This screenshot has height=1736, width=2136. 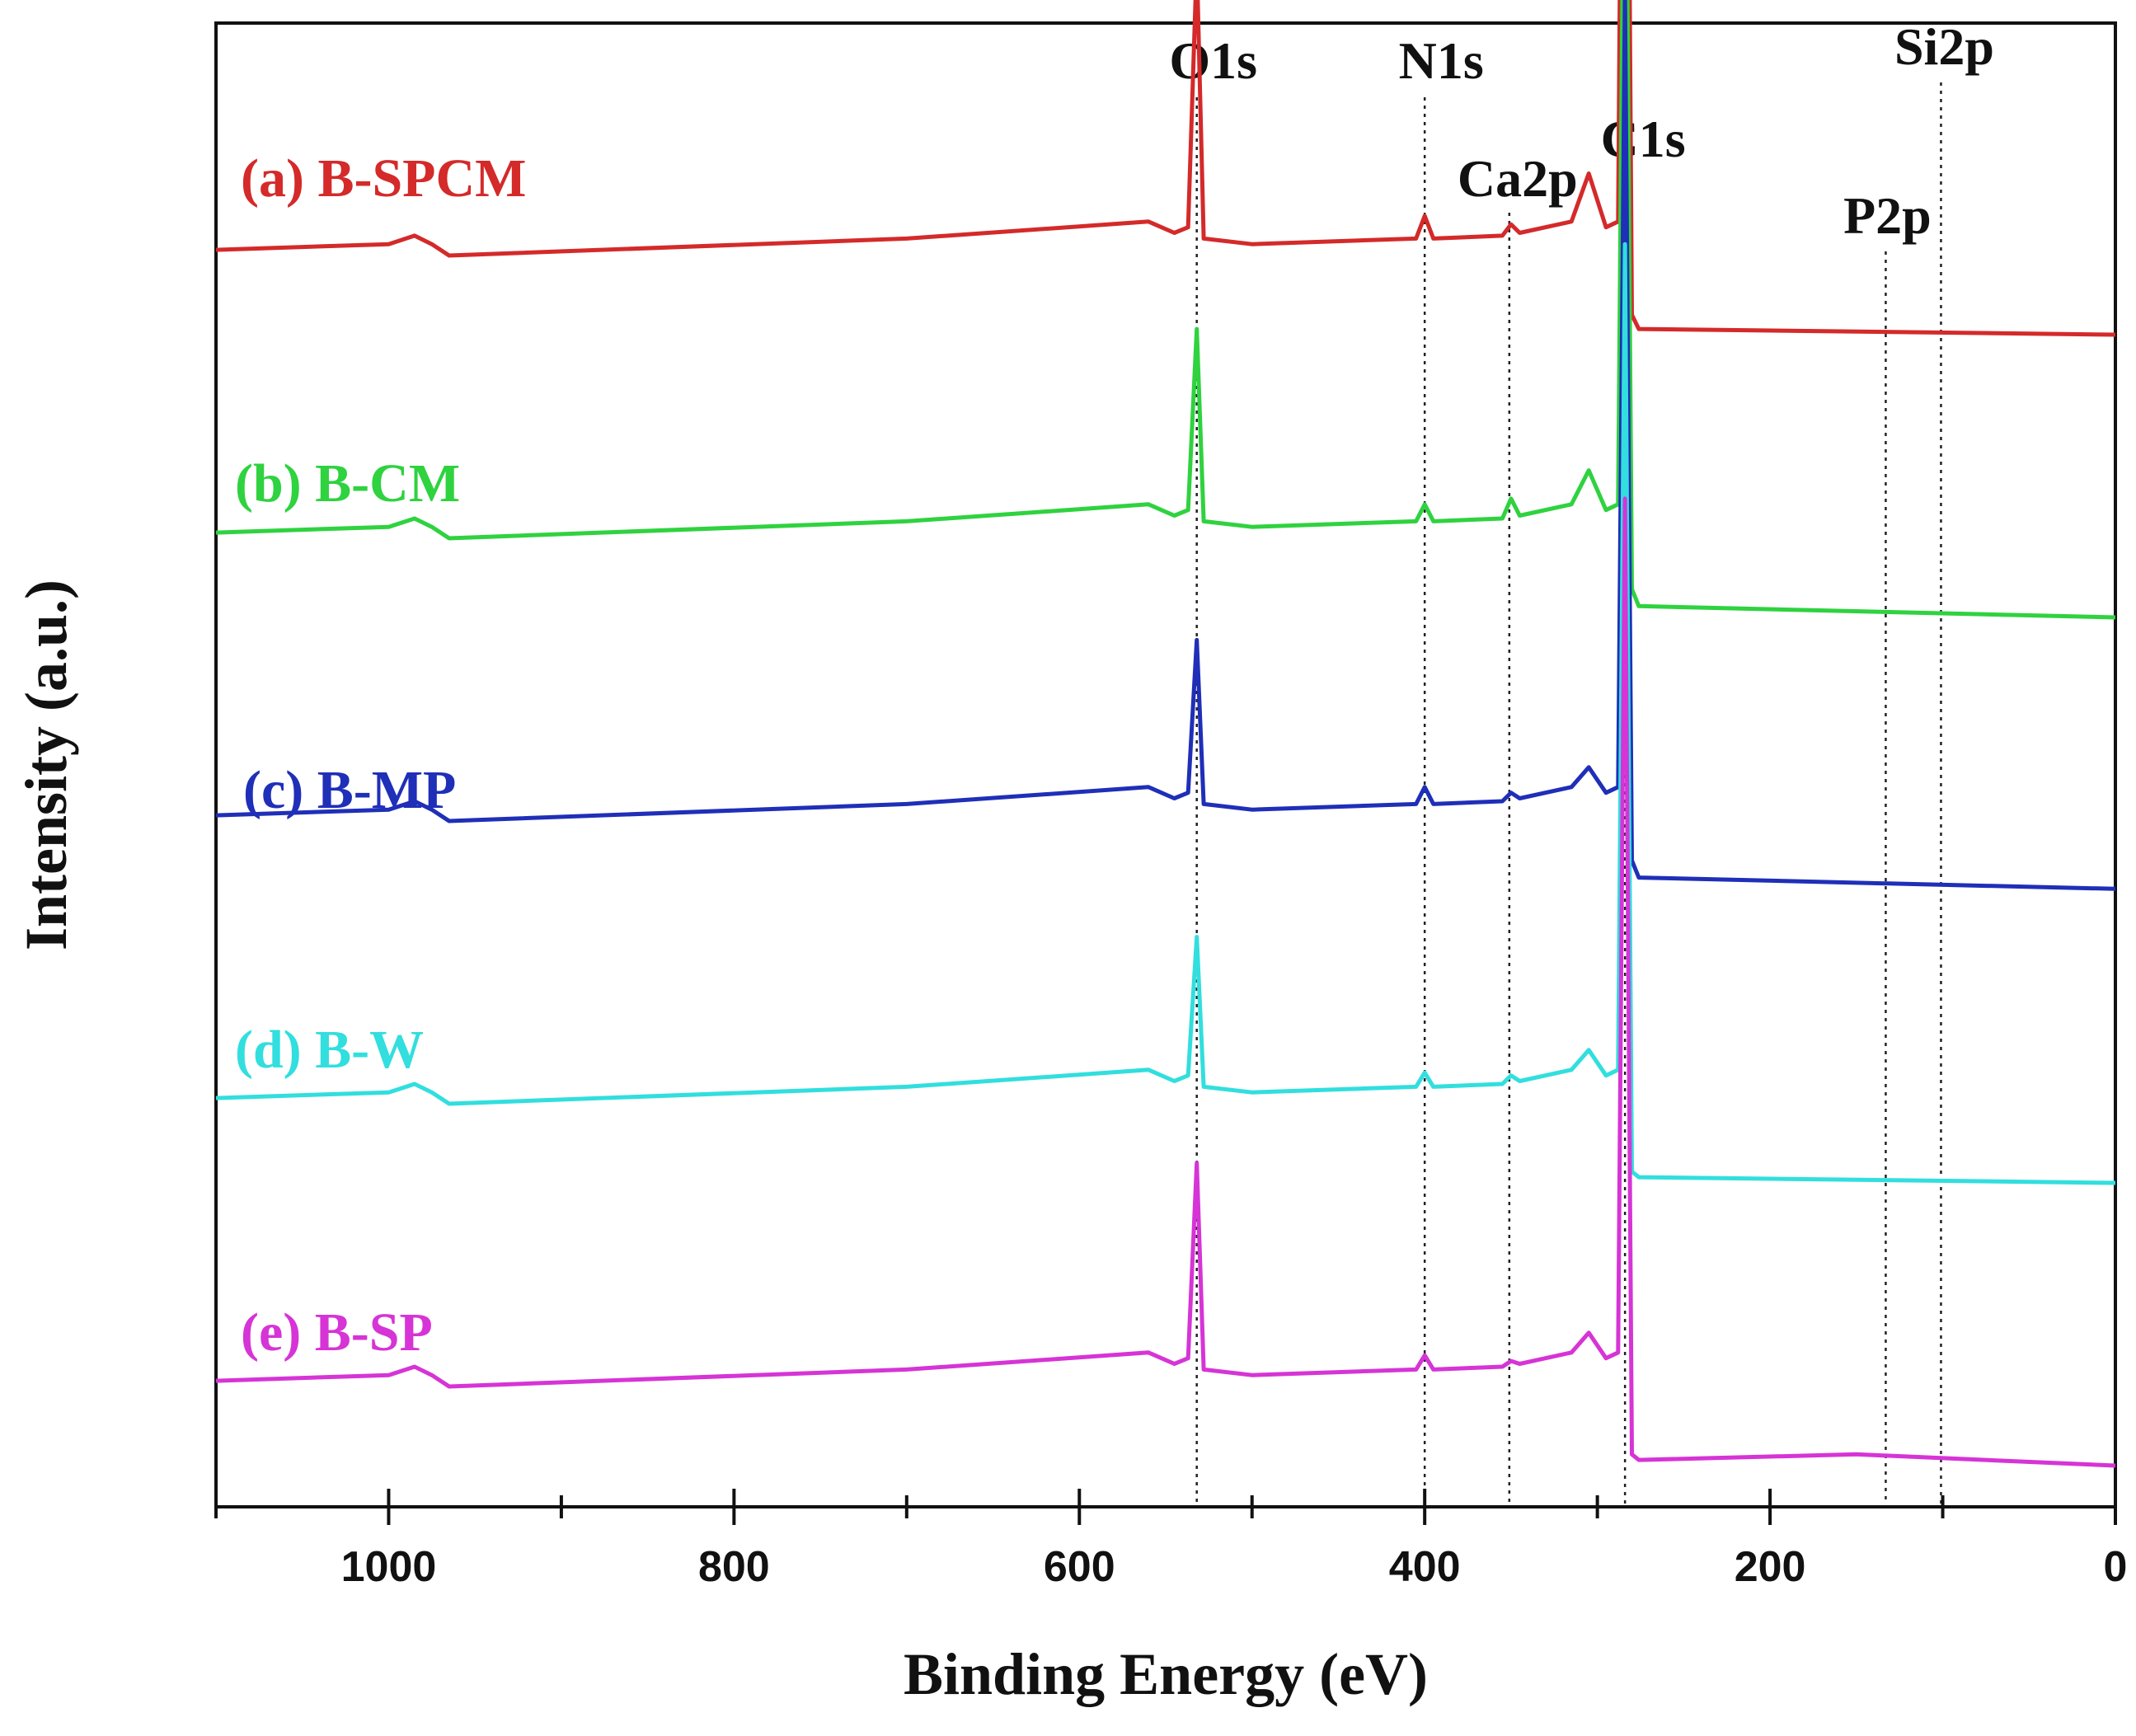 What do you see at coordinates (1442, 60) in the screenshot?
I see `peak-label-n1s: N1s` at bounding box center [1442, 60].